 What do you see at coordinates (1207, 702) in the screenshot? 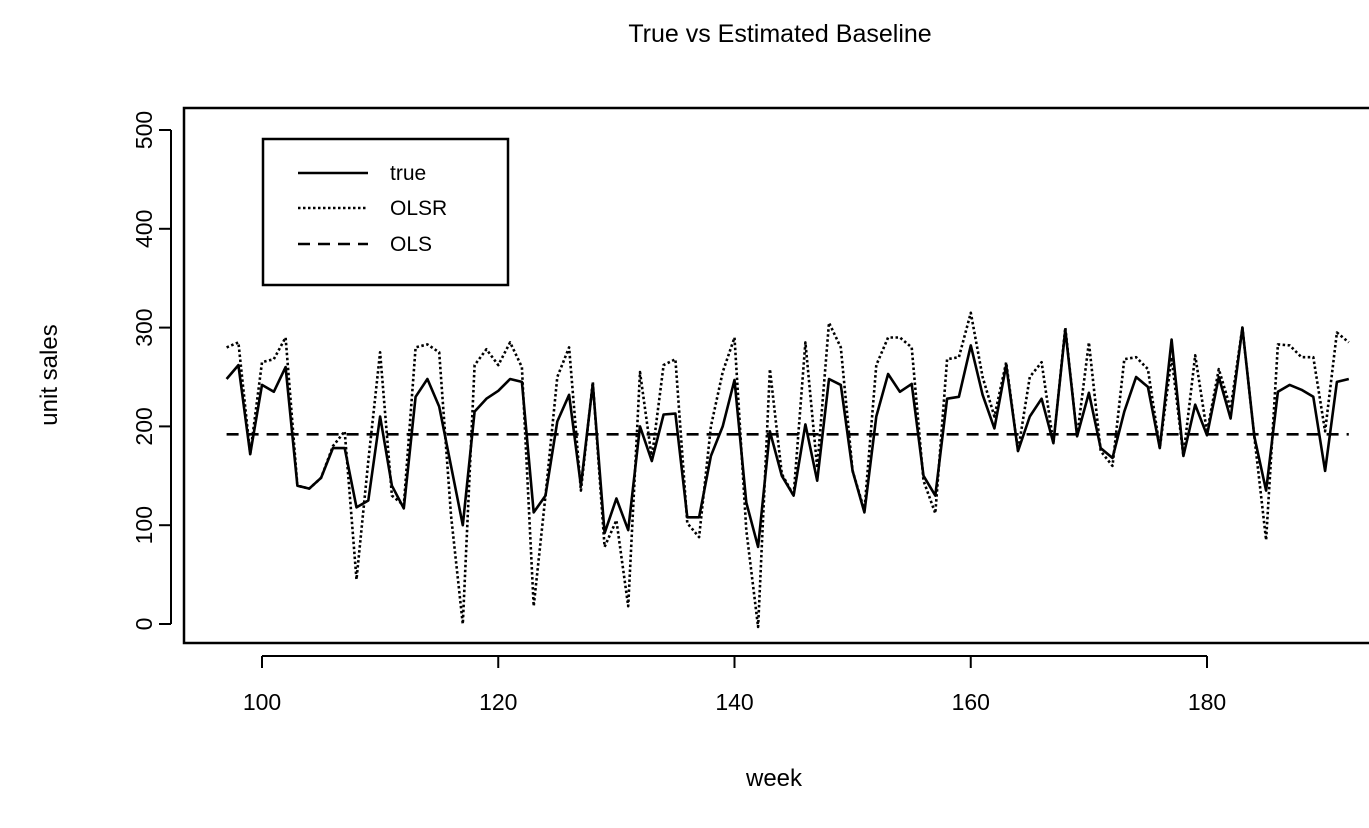
I see `x-tick-label: 180` at bounding box center [1207, 702].